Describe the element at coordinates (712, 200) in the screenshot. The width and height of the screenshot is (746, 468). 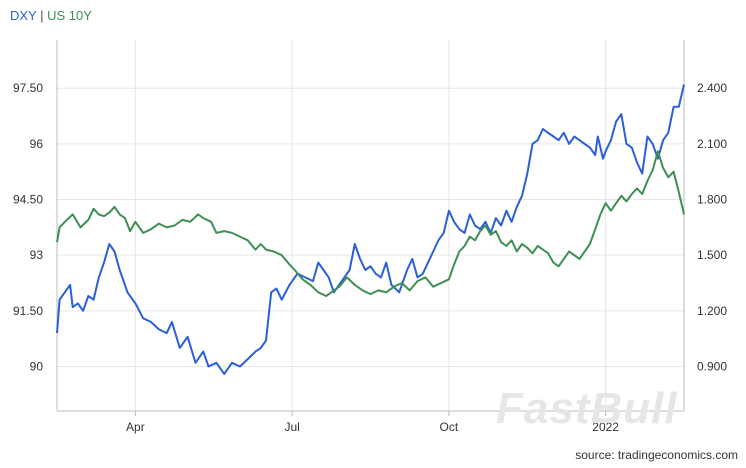
I see `right-tick-label: 1.800` at that location.